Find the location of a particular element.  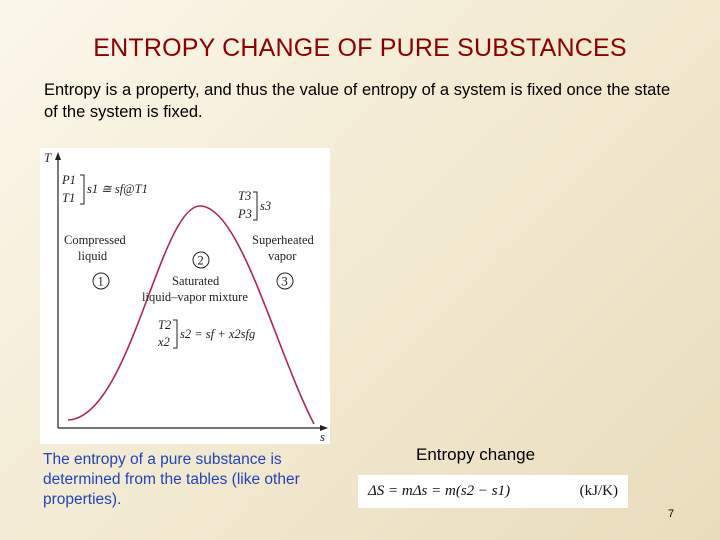

state2-marker-label: 2 is located at coordinates (201, 261).